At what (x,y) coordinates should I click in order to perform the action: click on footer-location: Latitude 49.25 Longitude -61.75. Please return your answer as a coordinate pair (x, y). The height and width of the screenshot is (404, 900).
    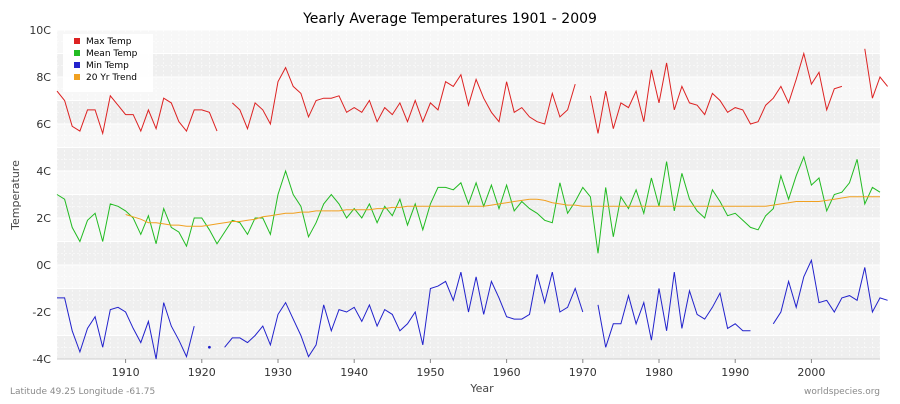
    Looking at the image, I should click on (82, 392).